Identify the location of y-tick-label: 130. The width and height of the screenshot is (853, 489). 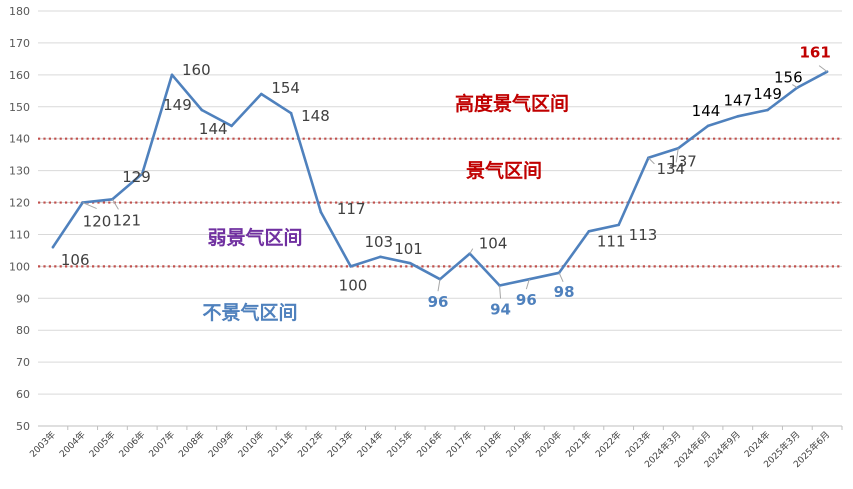
(19, 171).